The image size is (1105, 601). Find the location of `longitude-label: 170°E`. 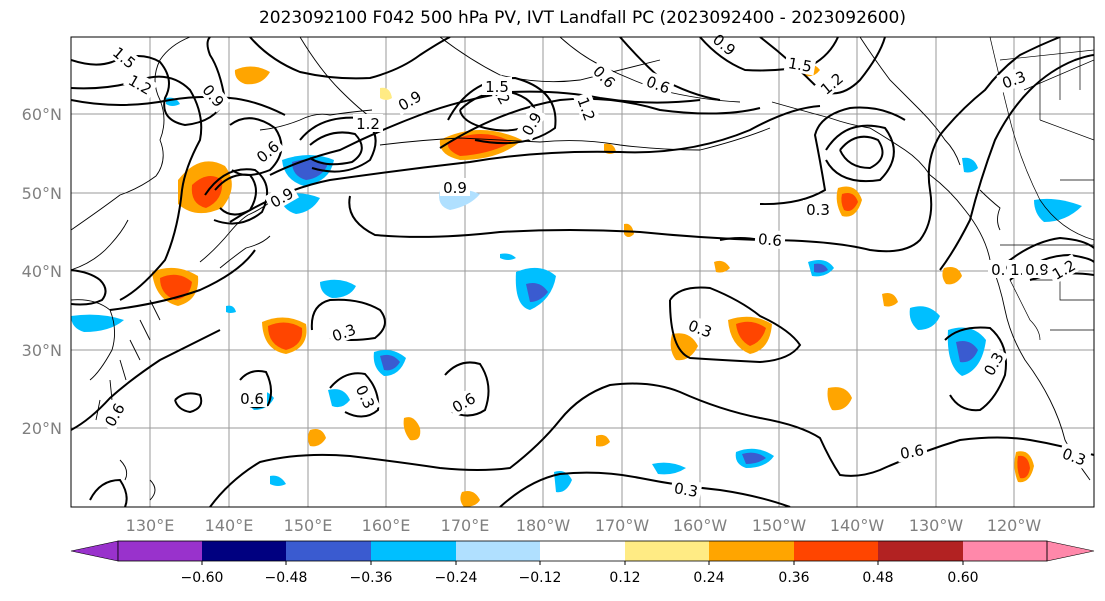

longitude-label: 170°E is located at coordinates (465, 525).